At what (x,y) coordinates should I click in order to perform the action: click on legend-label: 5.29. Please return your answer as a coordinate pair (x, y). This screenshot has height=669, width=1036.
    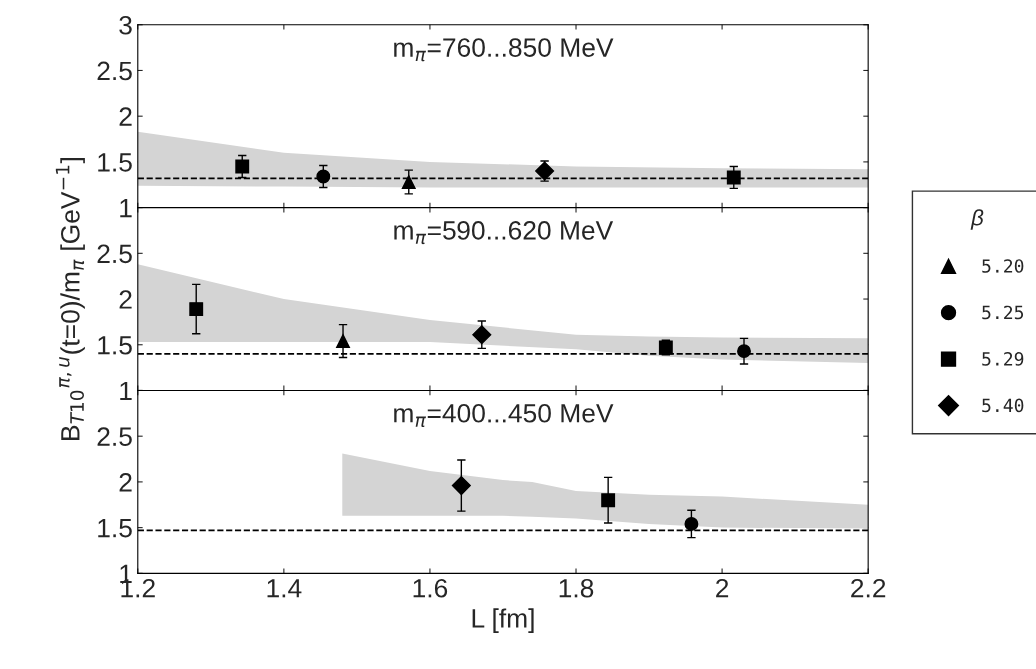
    Looking at the image, I should click on (1003, 359).